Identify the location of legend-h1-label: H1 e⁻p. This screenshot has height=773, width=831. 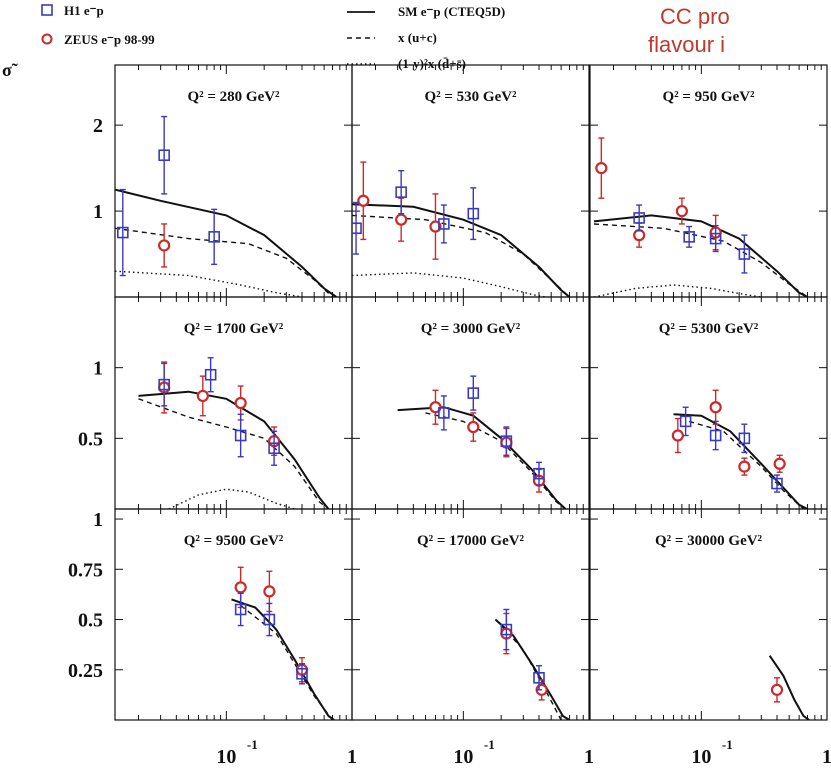
(84, 10).